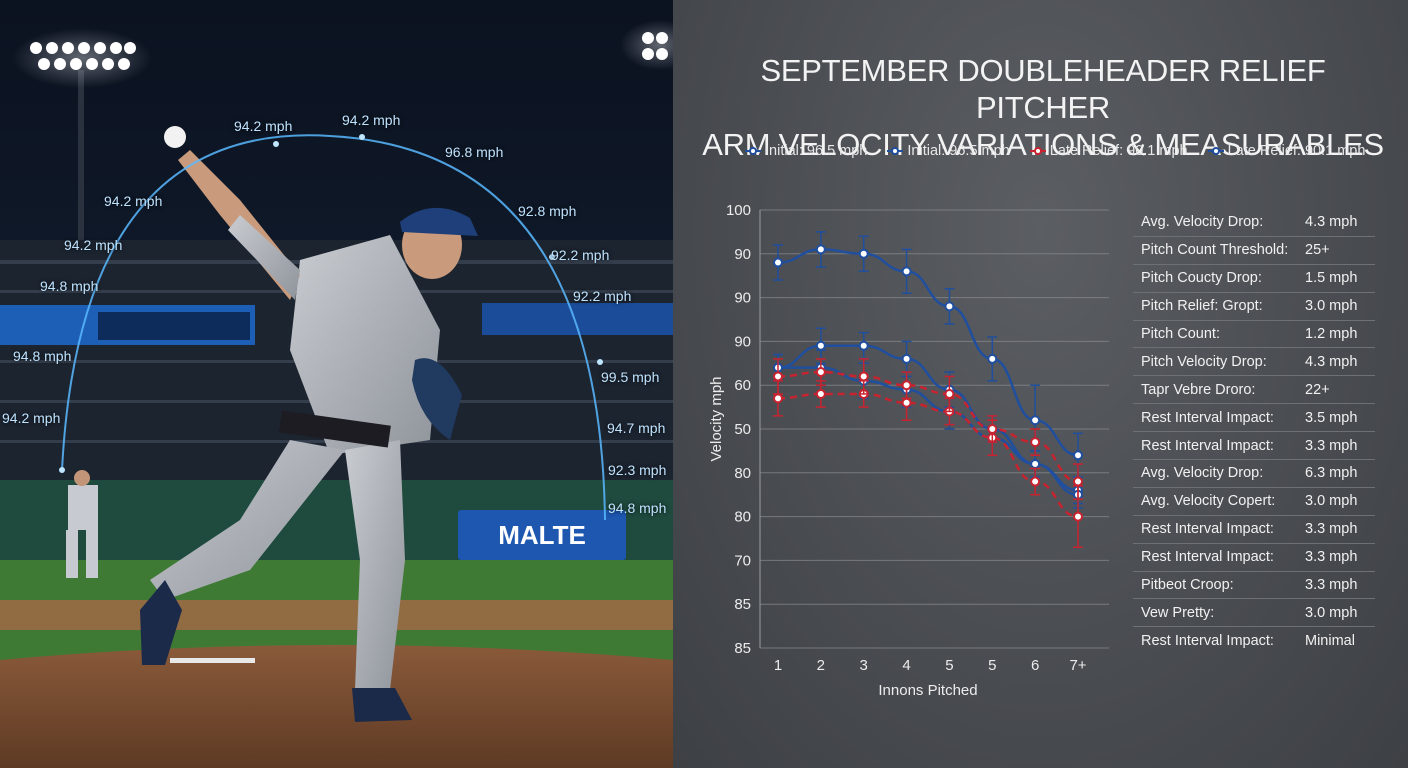 The height and width of the screenshot is (768, 1408). What do you see at coordinates (474, 152) in the screenshot?
I see `arc-label: 96.8 mph` at bounding box center [474, 152].